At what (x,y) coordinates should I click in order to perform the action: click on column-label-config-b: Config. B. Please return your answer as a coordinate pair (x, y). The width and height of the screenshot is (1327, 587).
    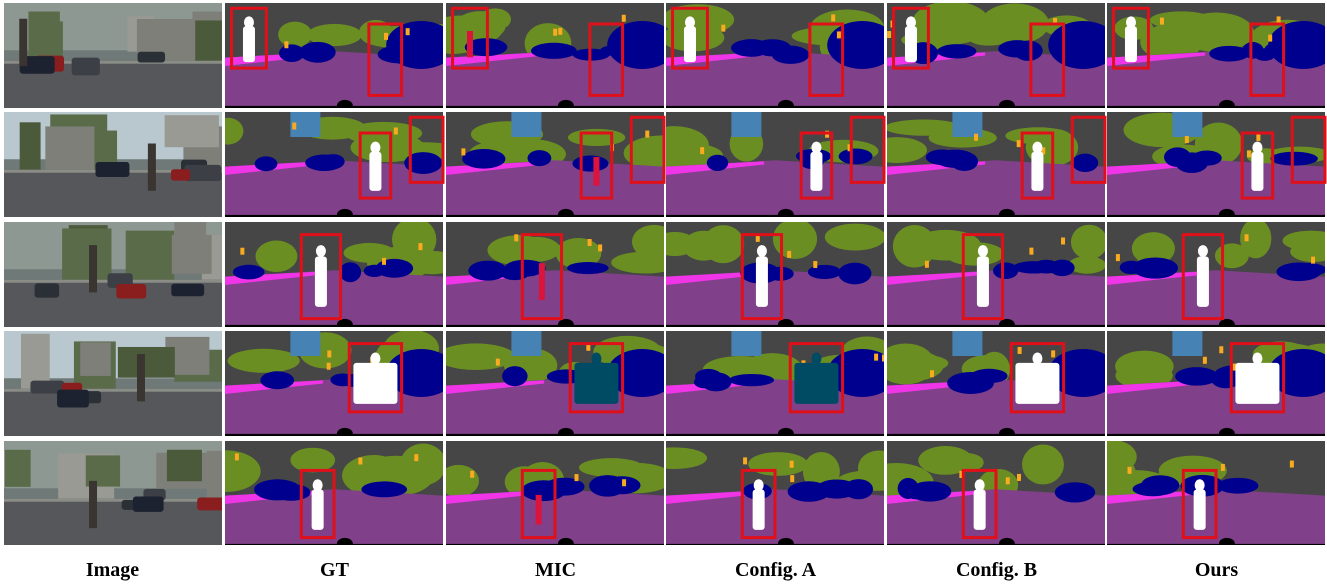
    Looking at the image, I should click on (996, 570).